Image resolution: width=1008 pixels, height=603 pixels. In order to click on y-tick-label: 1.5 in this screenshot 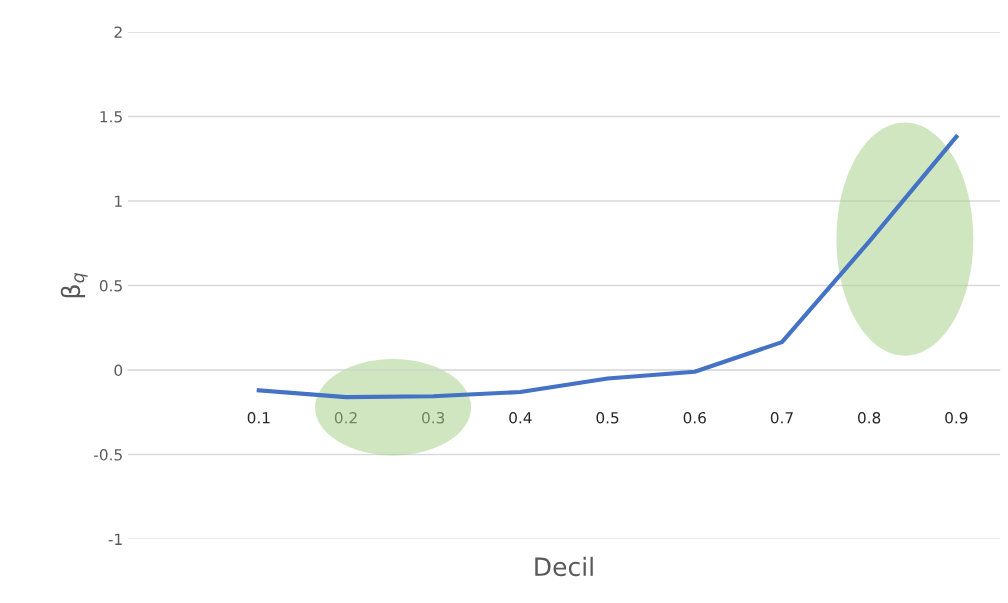, I will do `click(111, 117)`.